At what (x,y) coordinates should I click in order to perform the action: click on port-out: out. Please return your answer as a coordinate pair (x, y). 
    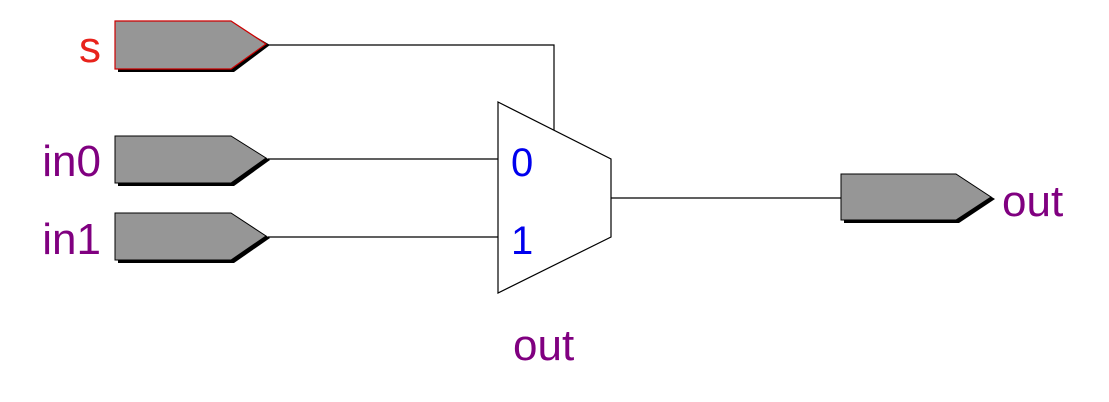
    Looking at the image, I should click on (951, 199).